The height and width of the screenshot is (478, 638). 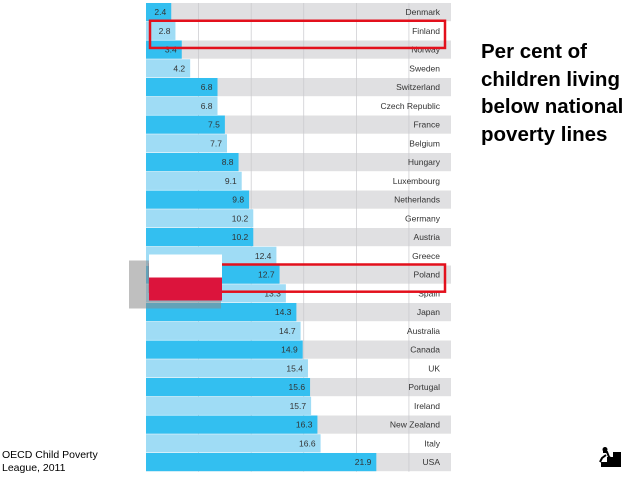 I want to click on source-caption: OECD Child Poverty League, 2011, so click(x=50, y=461).